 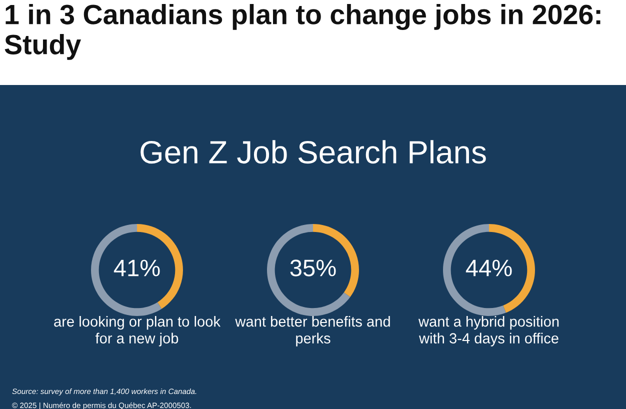 I want to click on text: are looking or plan to look for a new job, so click(x=137, y=331).